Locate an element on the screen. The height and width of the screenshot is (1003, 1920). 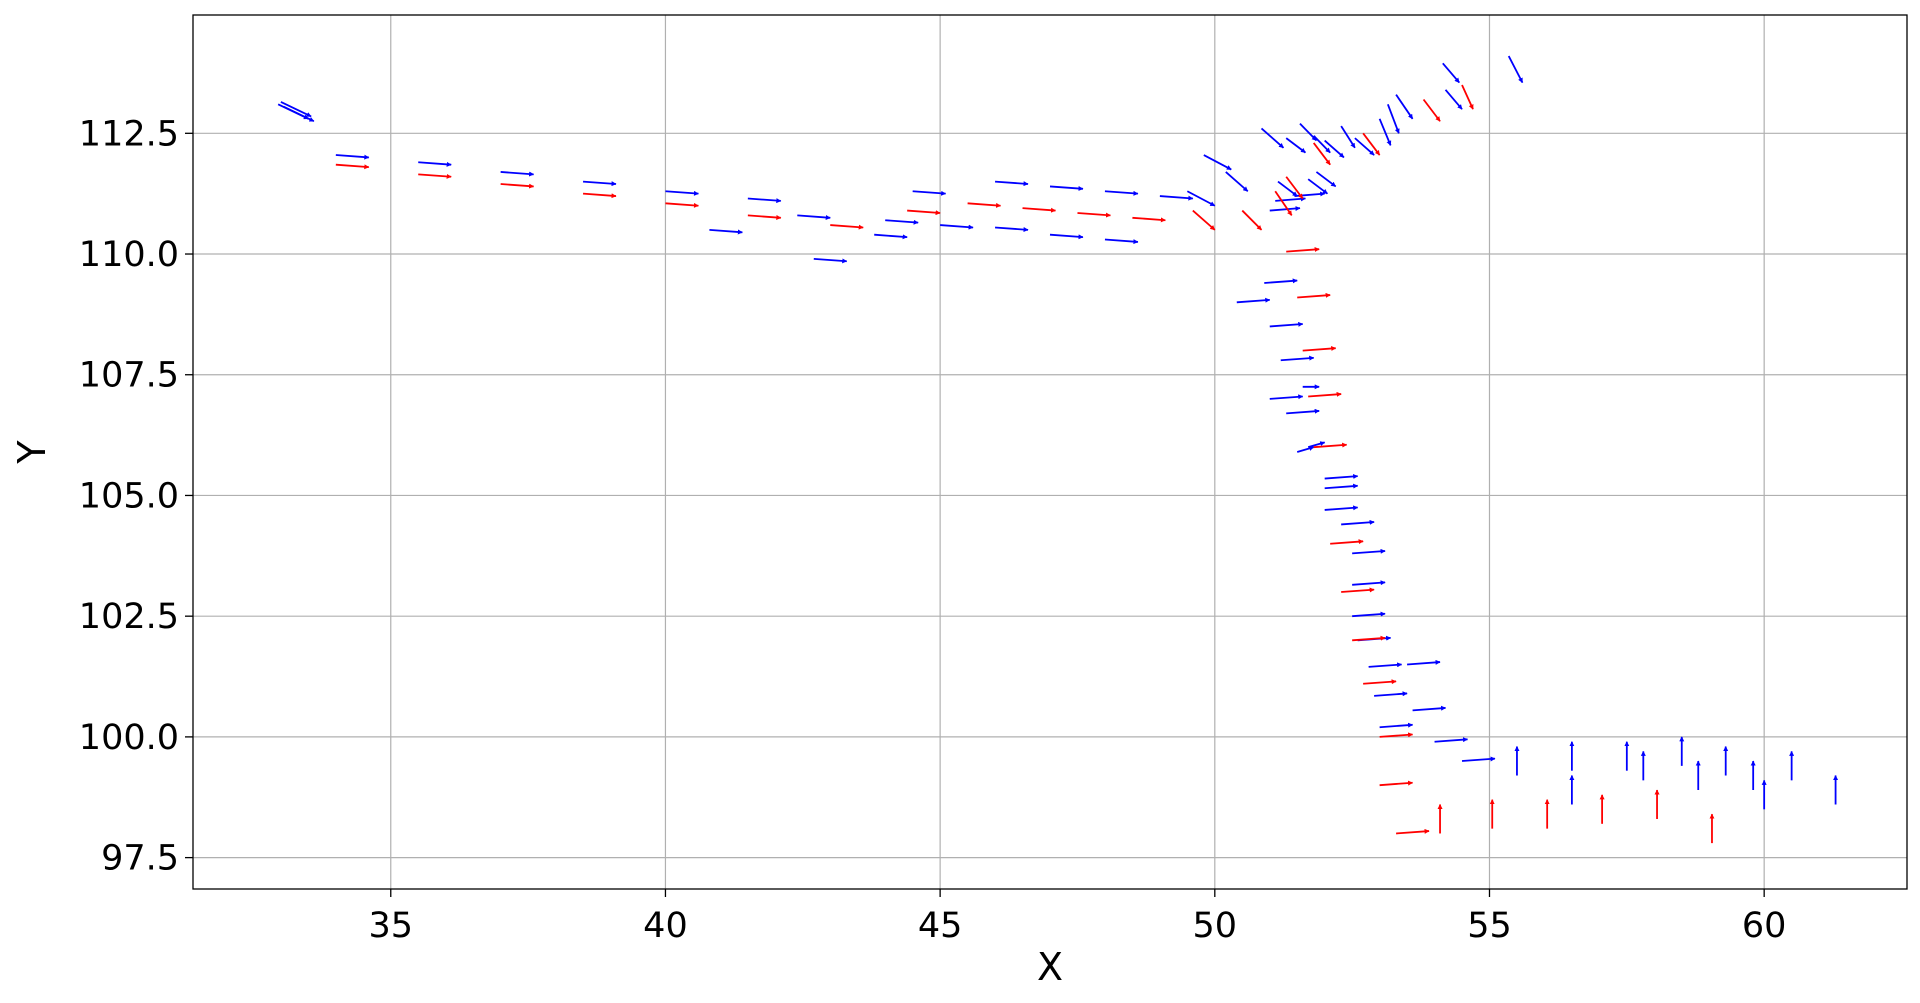
y-tick-label: 105.0 is located at coordinates (129, 496).